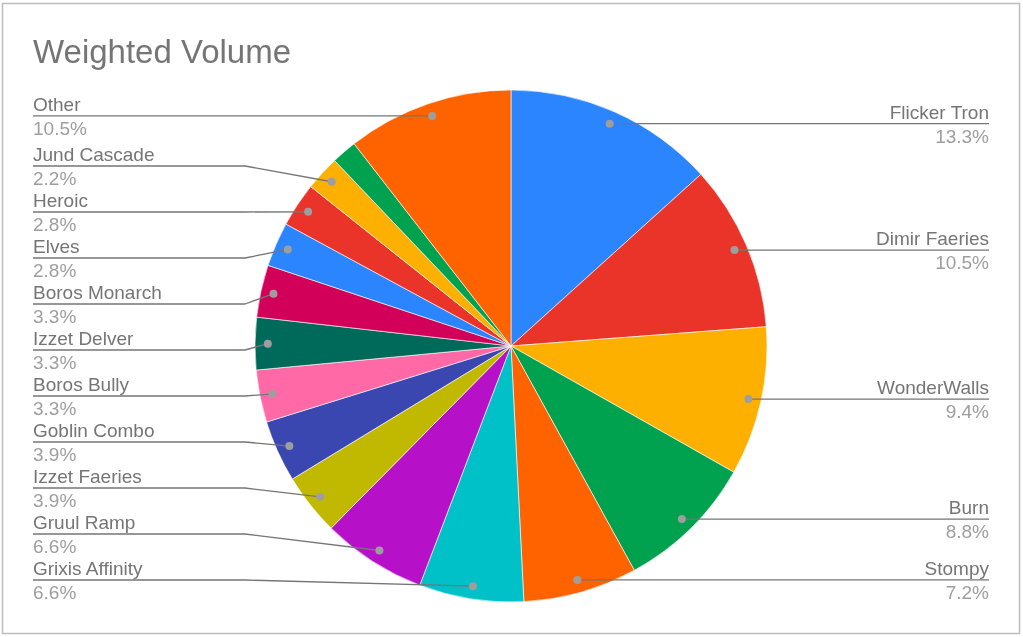 This screenshot has width=1023, height=637. I want to click on slice-label: Izzet Faeries, so click(87, 476).